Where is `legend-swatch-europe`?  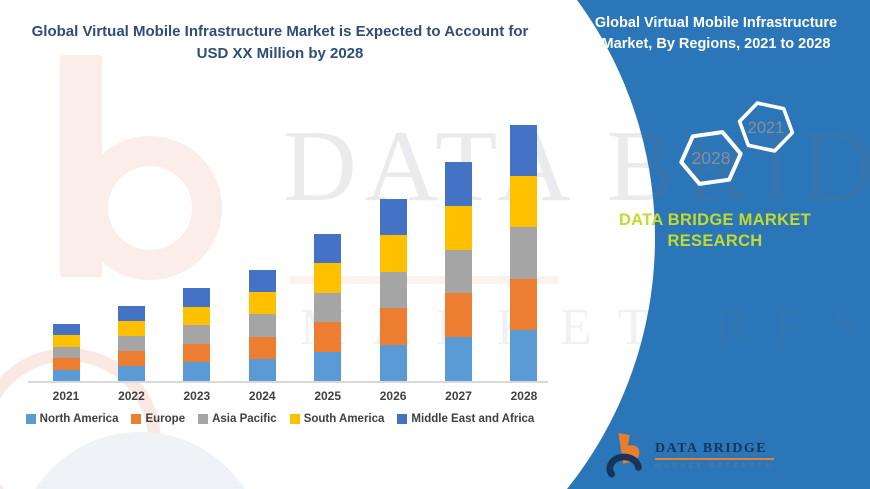 legend-swatch-europe is located at coordinates (136, 419).